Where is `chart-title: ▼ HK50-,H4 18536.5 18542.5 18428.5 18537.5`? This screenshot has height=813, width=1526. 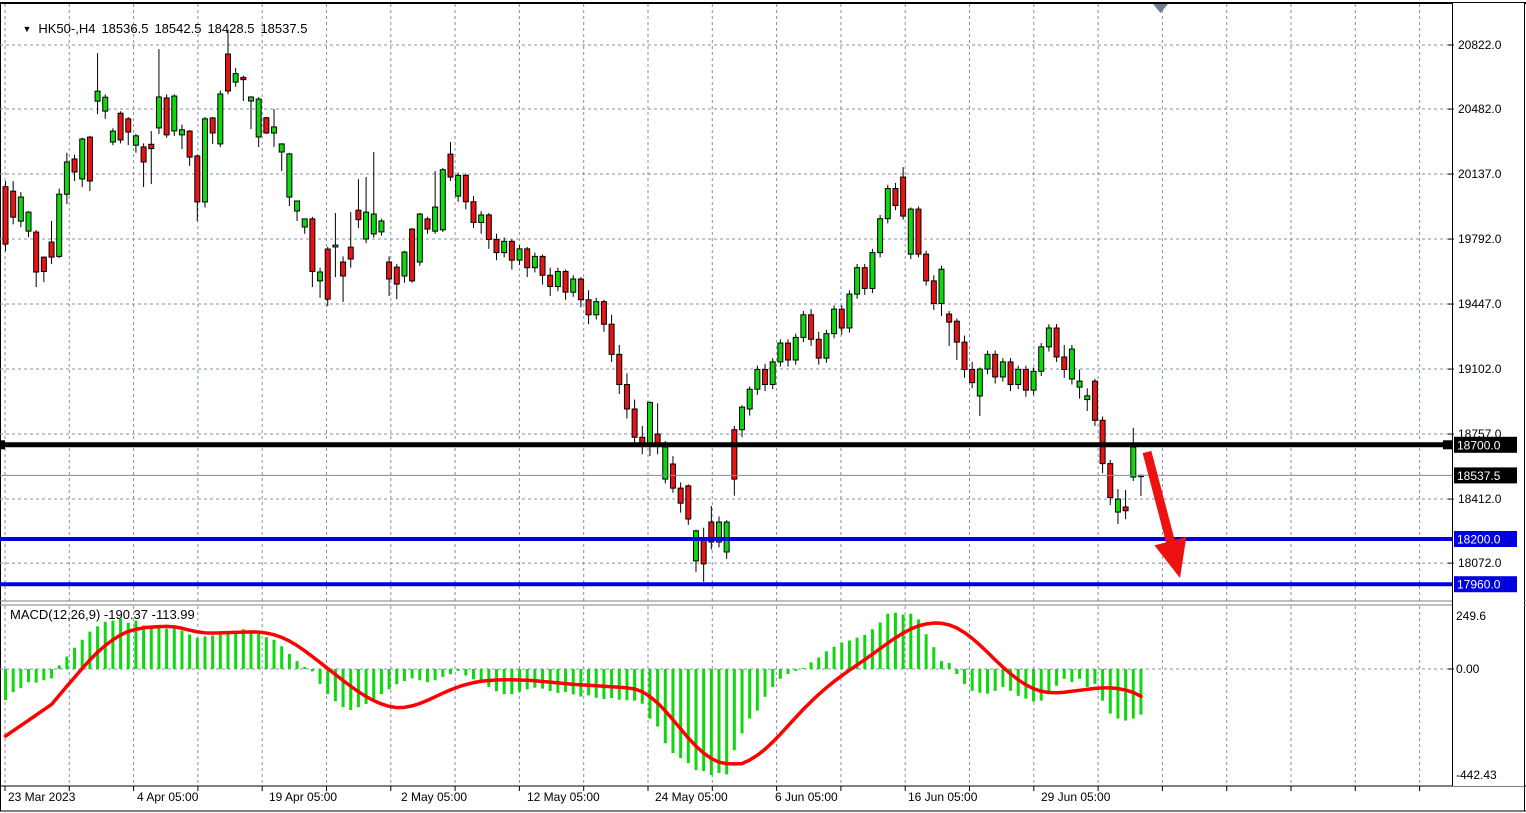 chart-title: ▼ HK50-,H4 18536.5 18542.5 18428.5 18537.5 is located at coordinates (160, 28).